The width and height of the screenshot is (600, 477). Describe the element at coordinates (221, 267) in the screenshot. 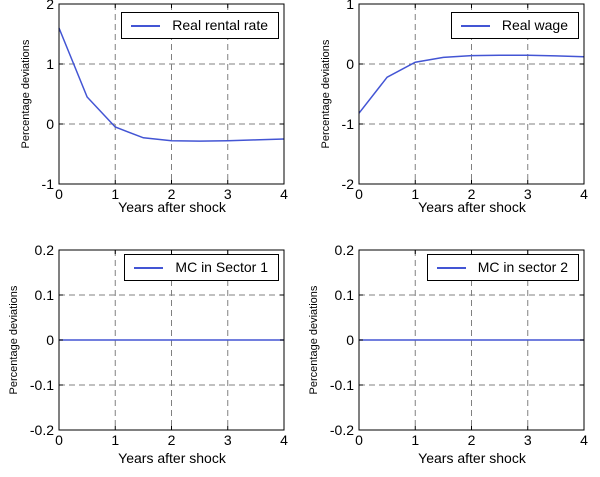

I see `legend-label: MC in Sector 1` at that location.